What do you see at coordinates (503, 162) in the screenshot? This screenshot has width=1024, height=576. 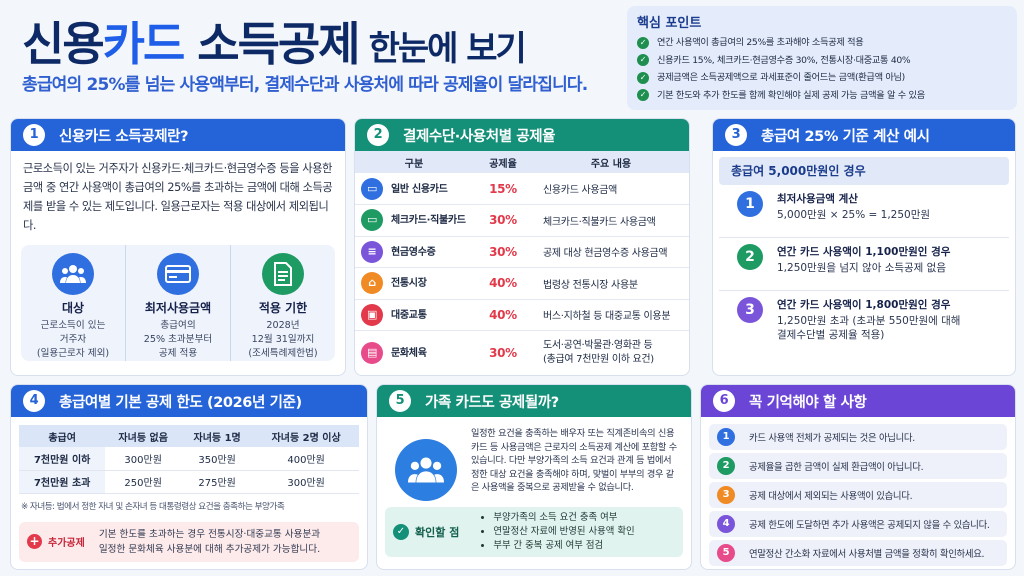 I see `table-header: 공제율` at bounding box center [503, 162].